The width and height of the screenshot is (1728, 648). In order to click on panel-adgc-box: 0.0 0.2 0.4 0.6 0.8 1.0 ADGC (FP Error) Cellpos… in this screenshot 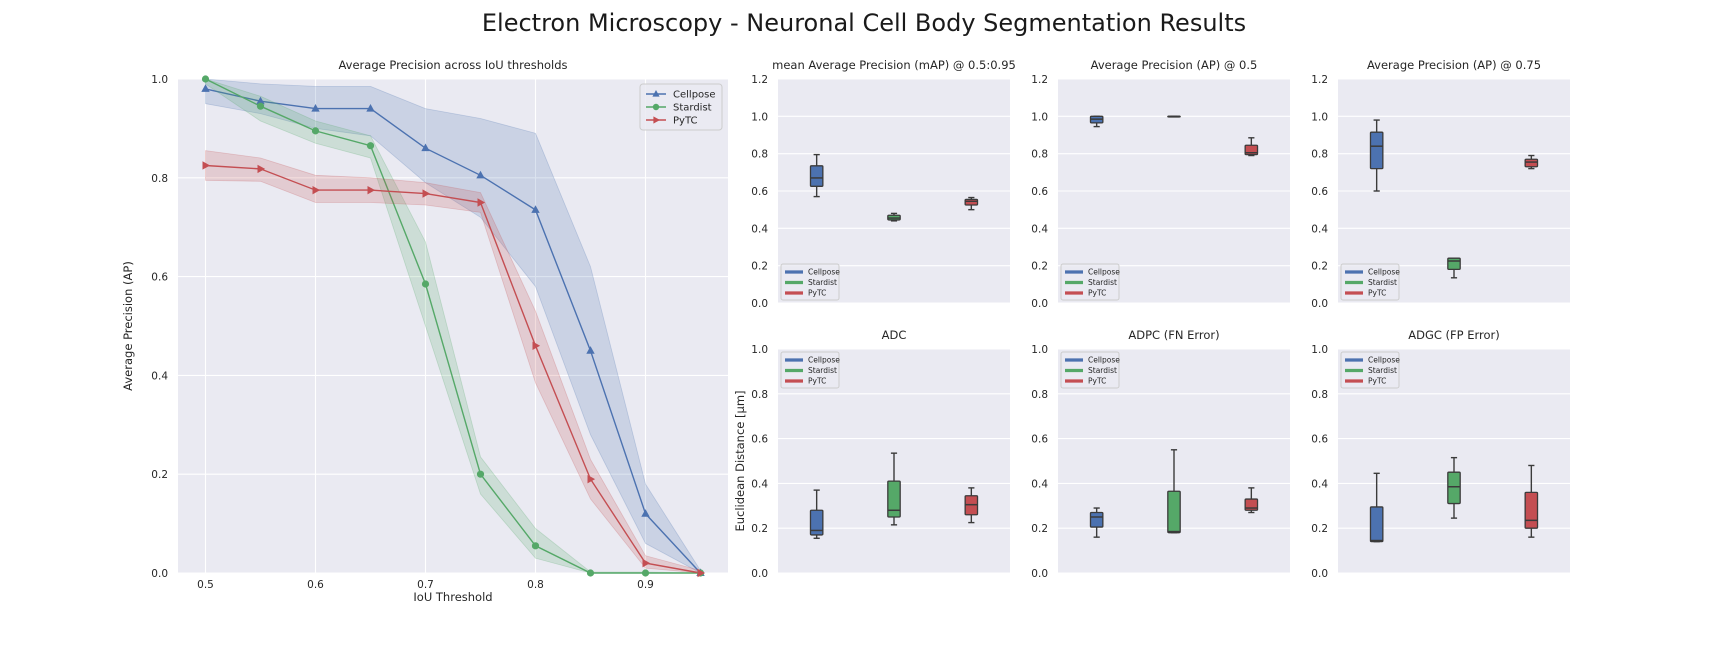, I will do `click(1440, 454)`.